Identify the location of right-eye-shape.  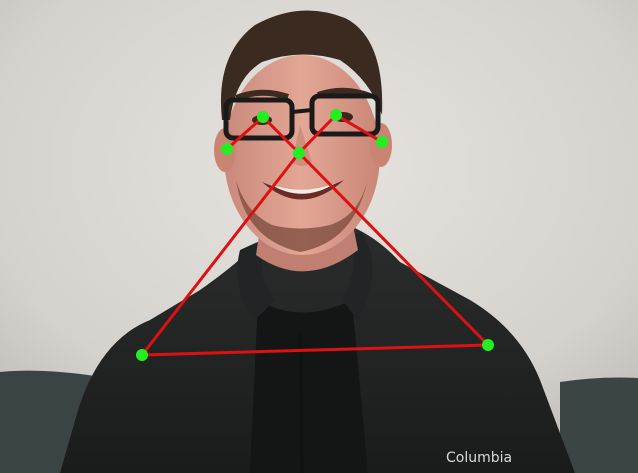
(343, 117).